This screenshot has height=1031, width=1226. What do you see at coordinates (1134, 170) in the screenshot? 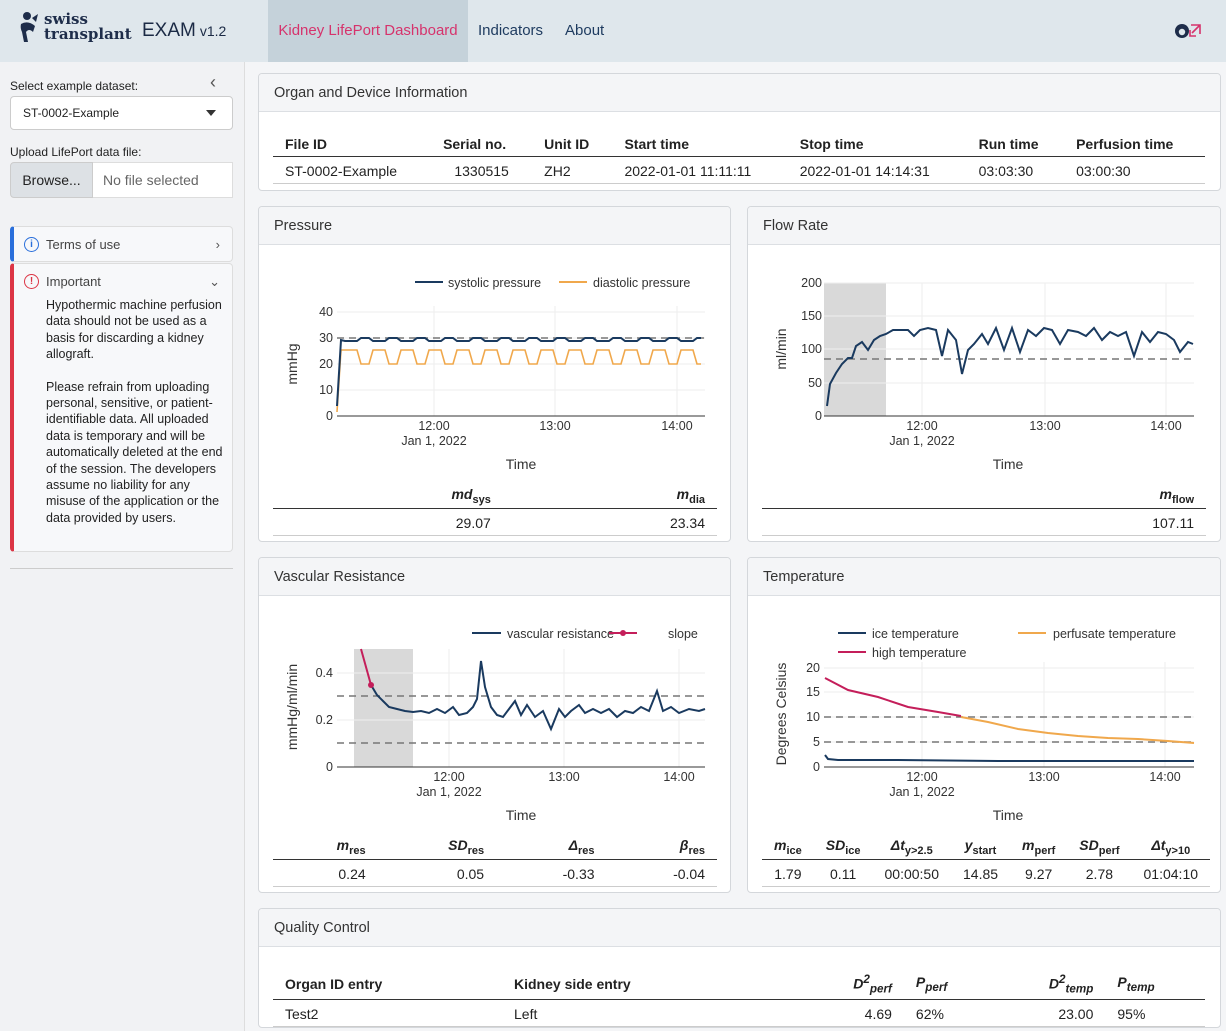
I see `table-cell: 03:00:30` at bounding box center [1134, 170].